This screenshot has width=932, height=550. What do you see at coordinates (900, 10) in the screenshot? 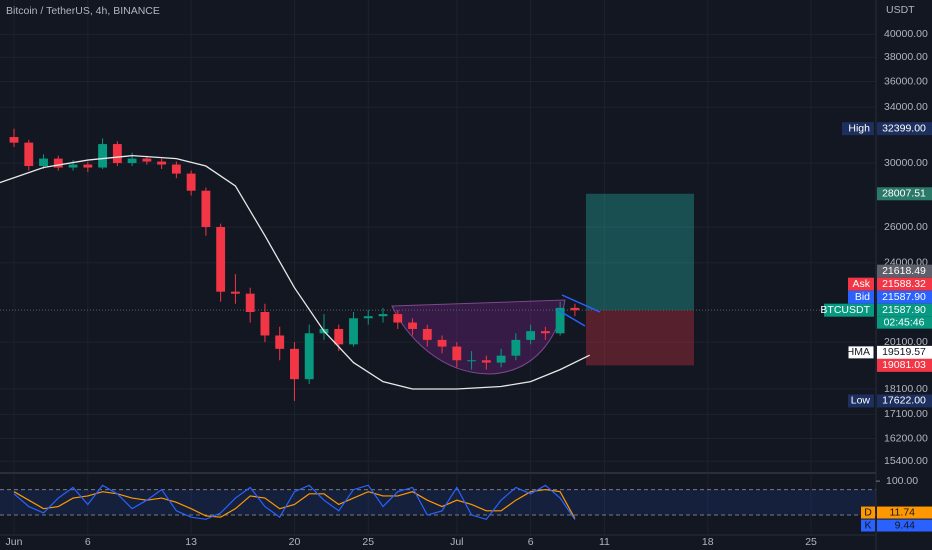
I see `axis-unit: USDT` at bounding box center [900, 10].